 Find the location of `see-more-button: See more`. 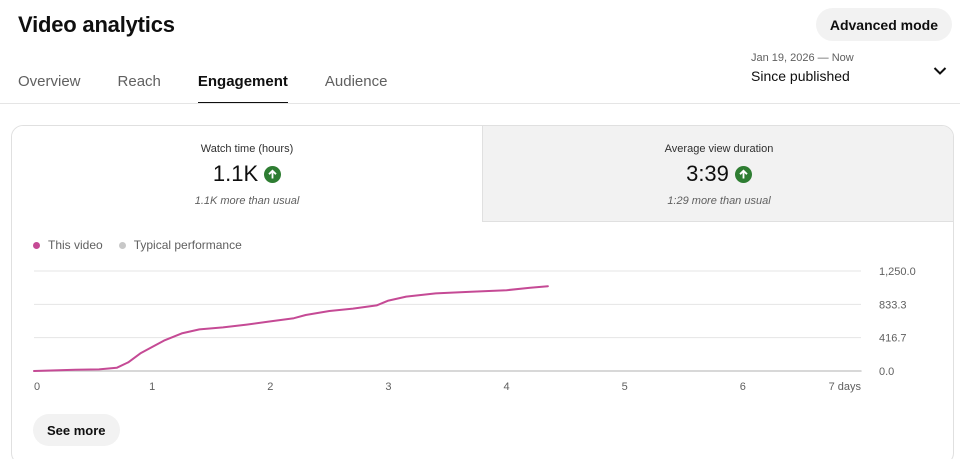

see-more-button: See more is located at coordinates (76, 430).